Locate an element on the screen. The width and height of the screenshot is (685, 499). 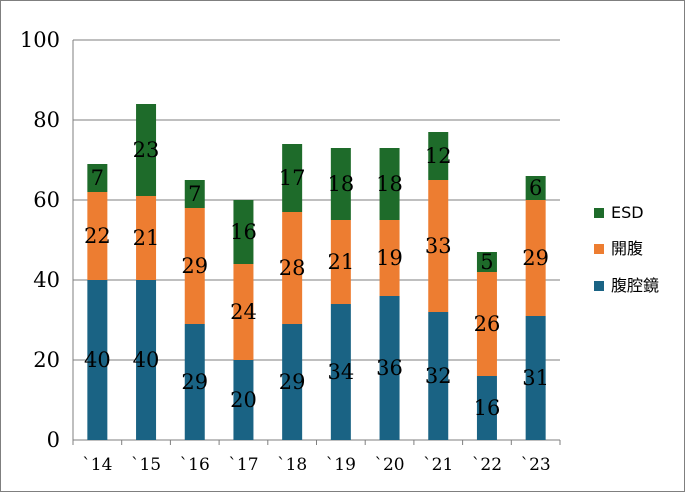
data-label: 20 is located at coordinates (243, 400).